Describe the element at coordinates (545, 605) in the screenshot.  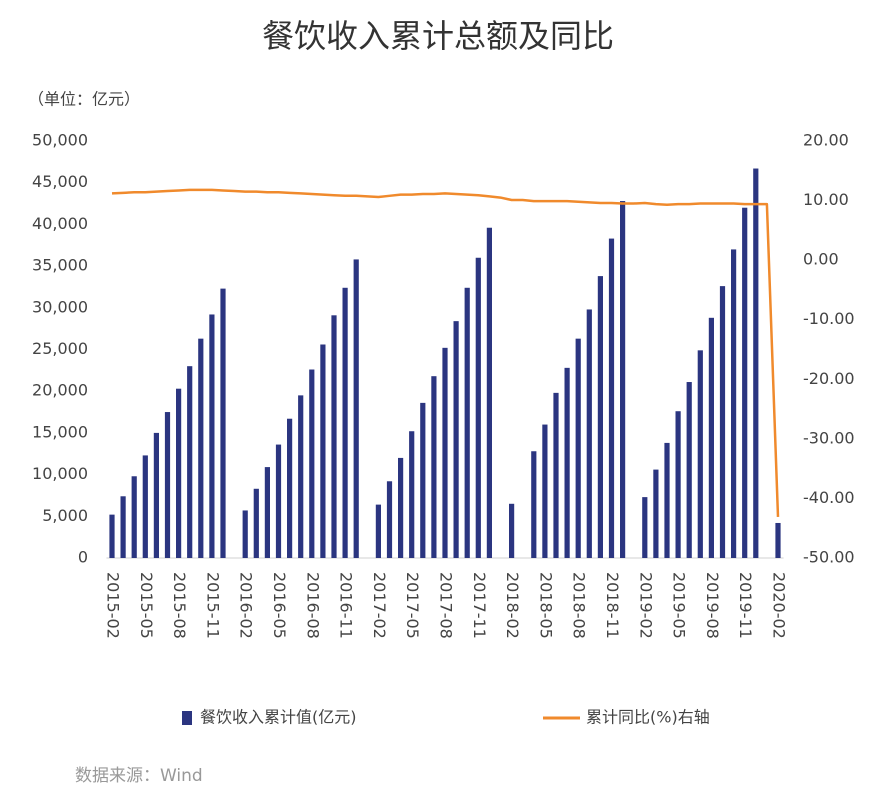
I see `x-tick-label: 2018-05` at that location.